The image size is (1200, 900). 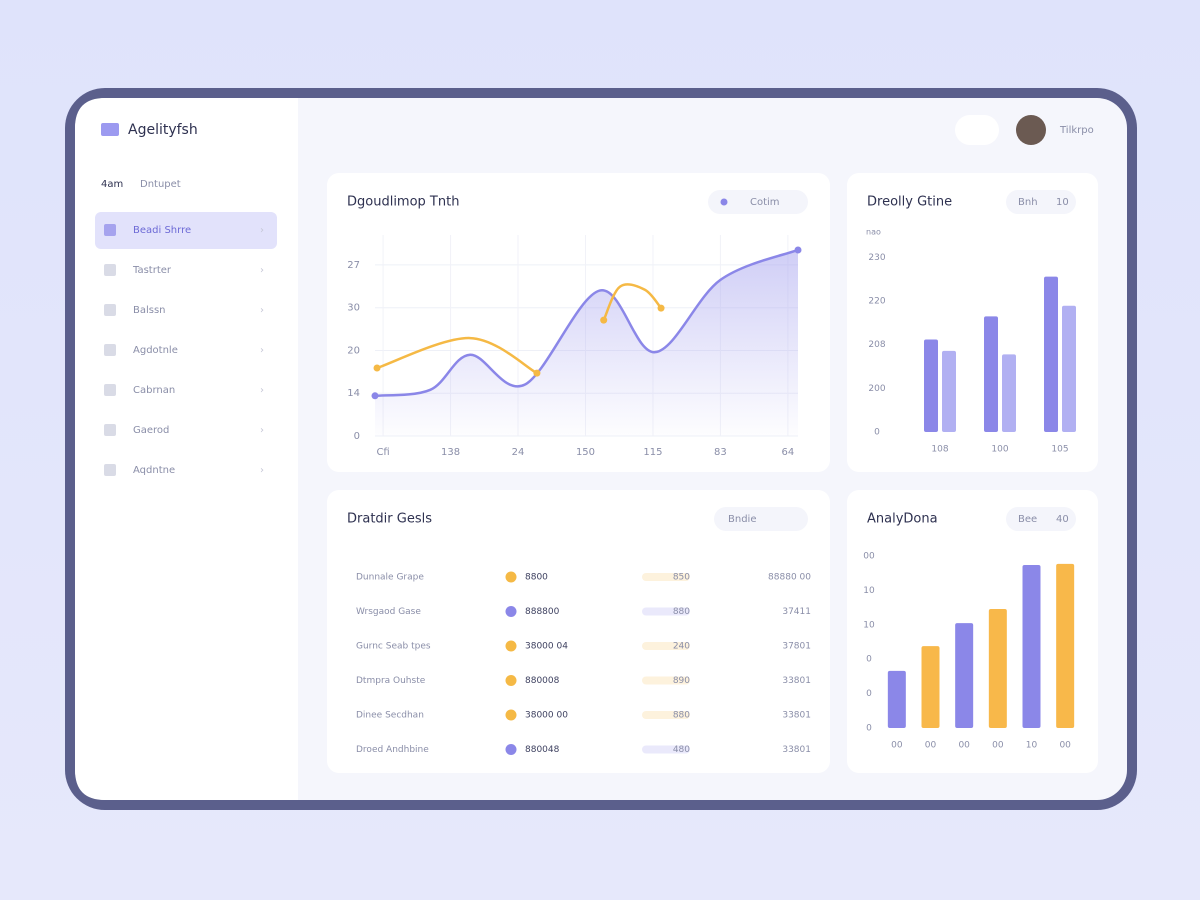 I want to click on x-tick-label: 83, so click(x=720, y=452).